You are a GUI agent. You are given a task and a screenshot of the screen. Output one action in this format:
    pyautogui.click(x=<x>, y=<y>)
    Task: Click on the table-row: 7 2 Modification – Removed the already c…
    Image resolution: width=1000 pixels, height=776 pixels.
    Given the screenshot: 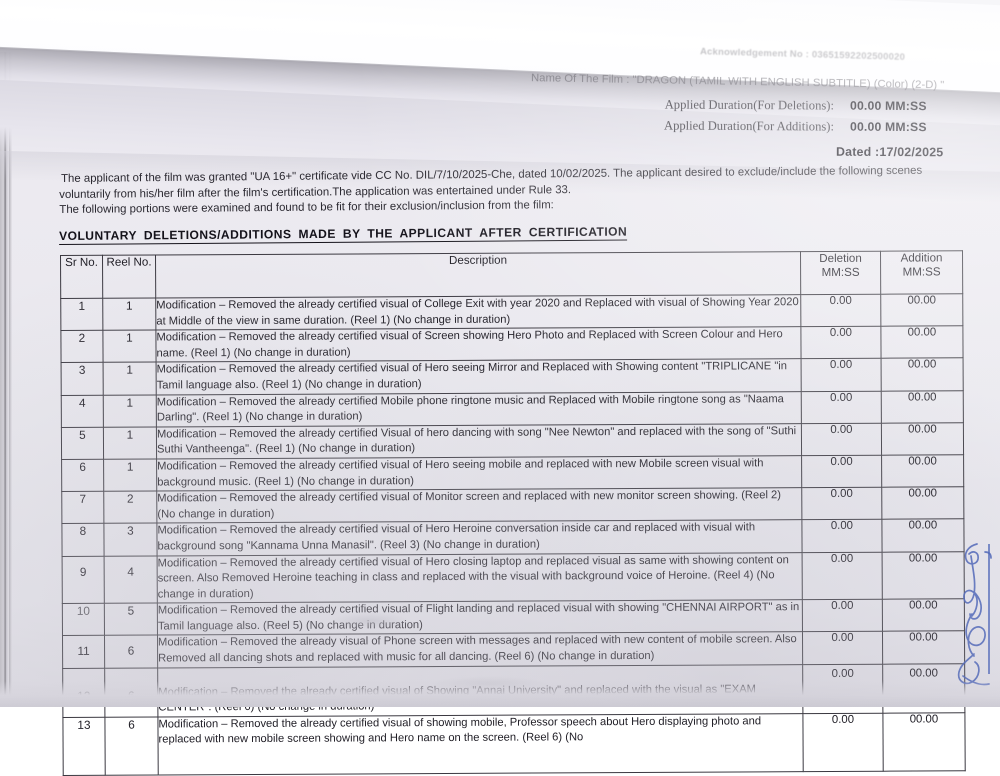 What is the action you would take?
    pyautogui.click(x=512, y=505)
    